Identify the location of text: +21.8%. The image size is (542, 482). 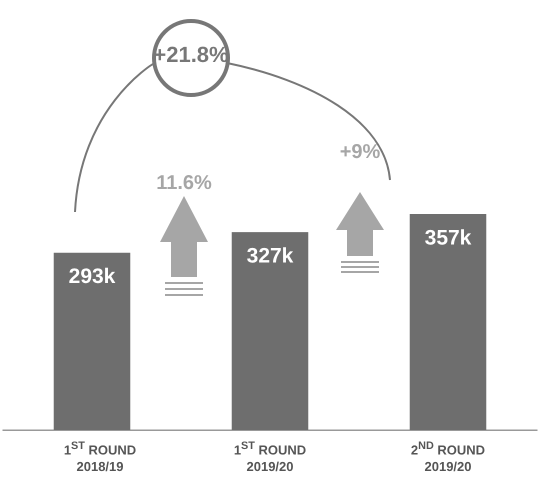
(191, 55).